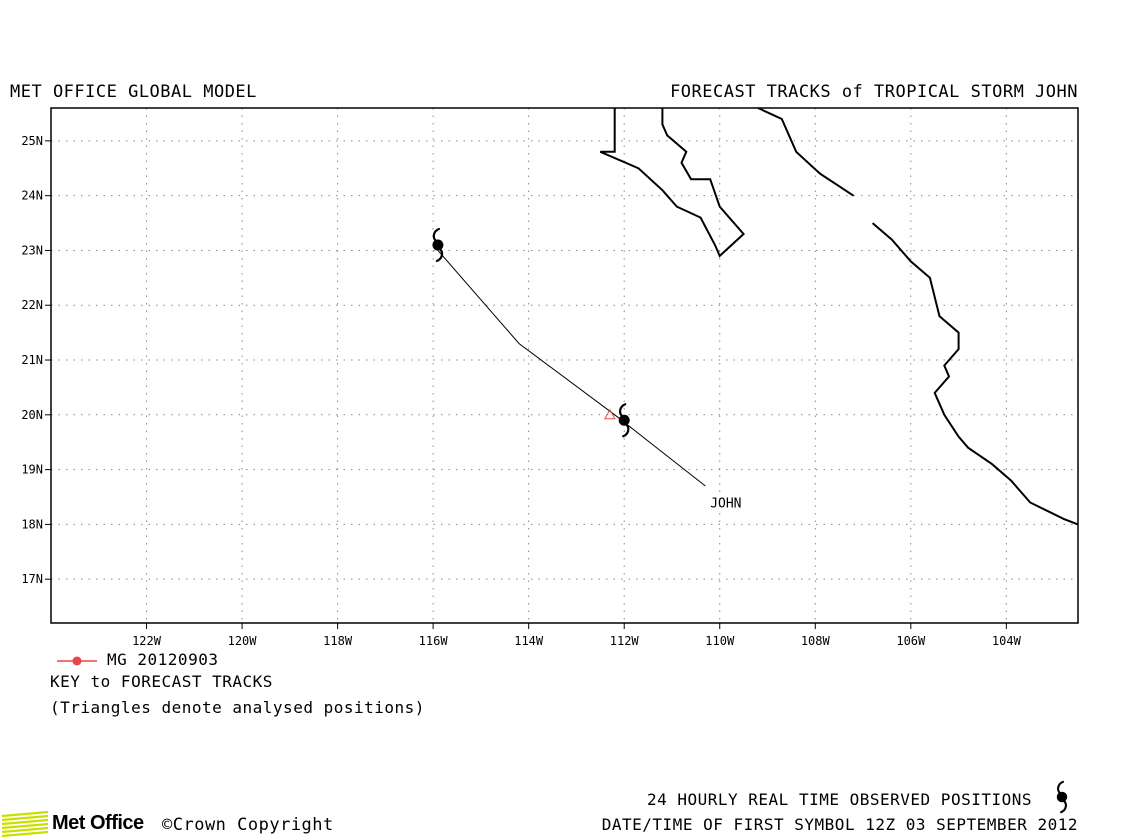 The width and height of the screenshot is (1130, 840). What do you see at coordinates (32, 470) in the screenshot?
I see `tick-label-lat: 19N` at bounding box center [32, 470].